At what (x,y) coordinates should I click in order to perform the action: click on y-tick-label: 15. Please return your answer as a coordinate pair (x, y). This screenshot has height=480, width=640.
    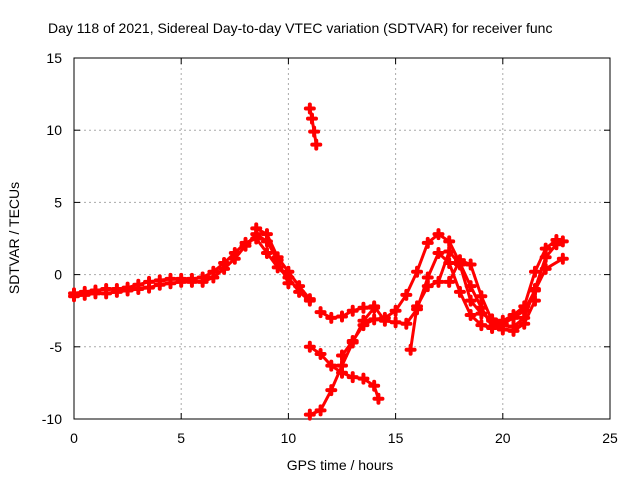
    Looking at the image, I should click on (54, 58).